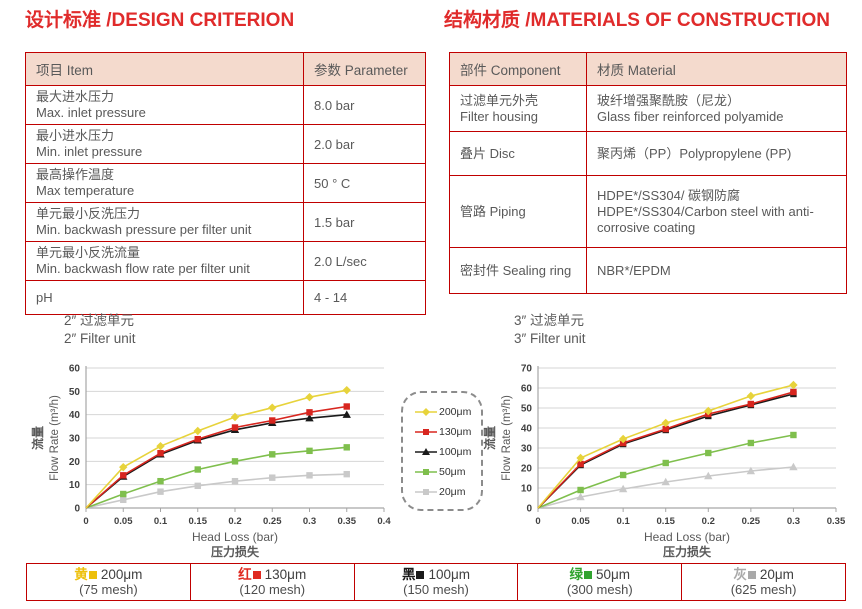 The height and width of the screenshot is (609, 862). I want to click on x-tick-label: 0.05, so click(580, 521).